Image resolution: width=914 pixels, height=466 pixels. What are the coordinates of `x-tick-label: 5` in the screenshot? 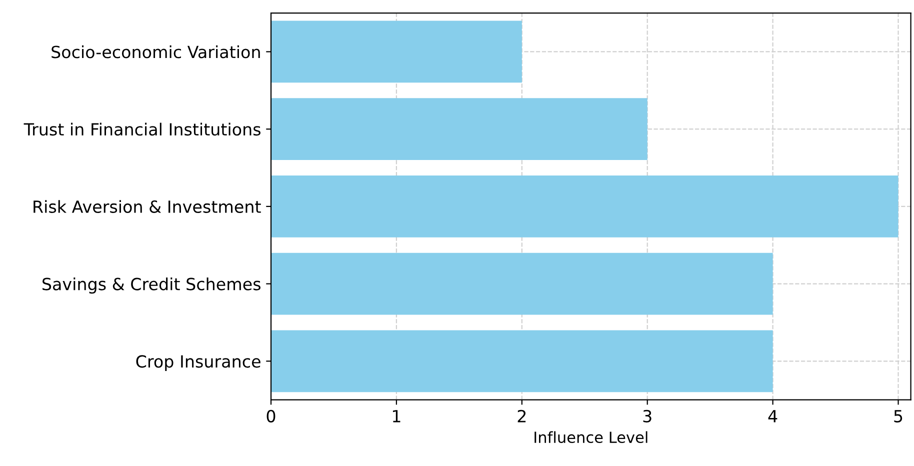 It's located at (898, 416).